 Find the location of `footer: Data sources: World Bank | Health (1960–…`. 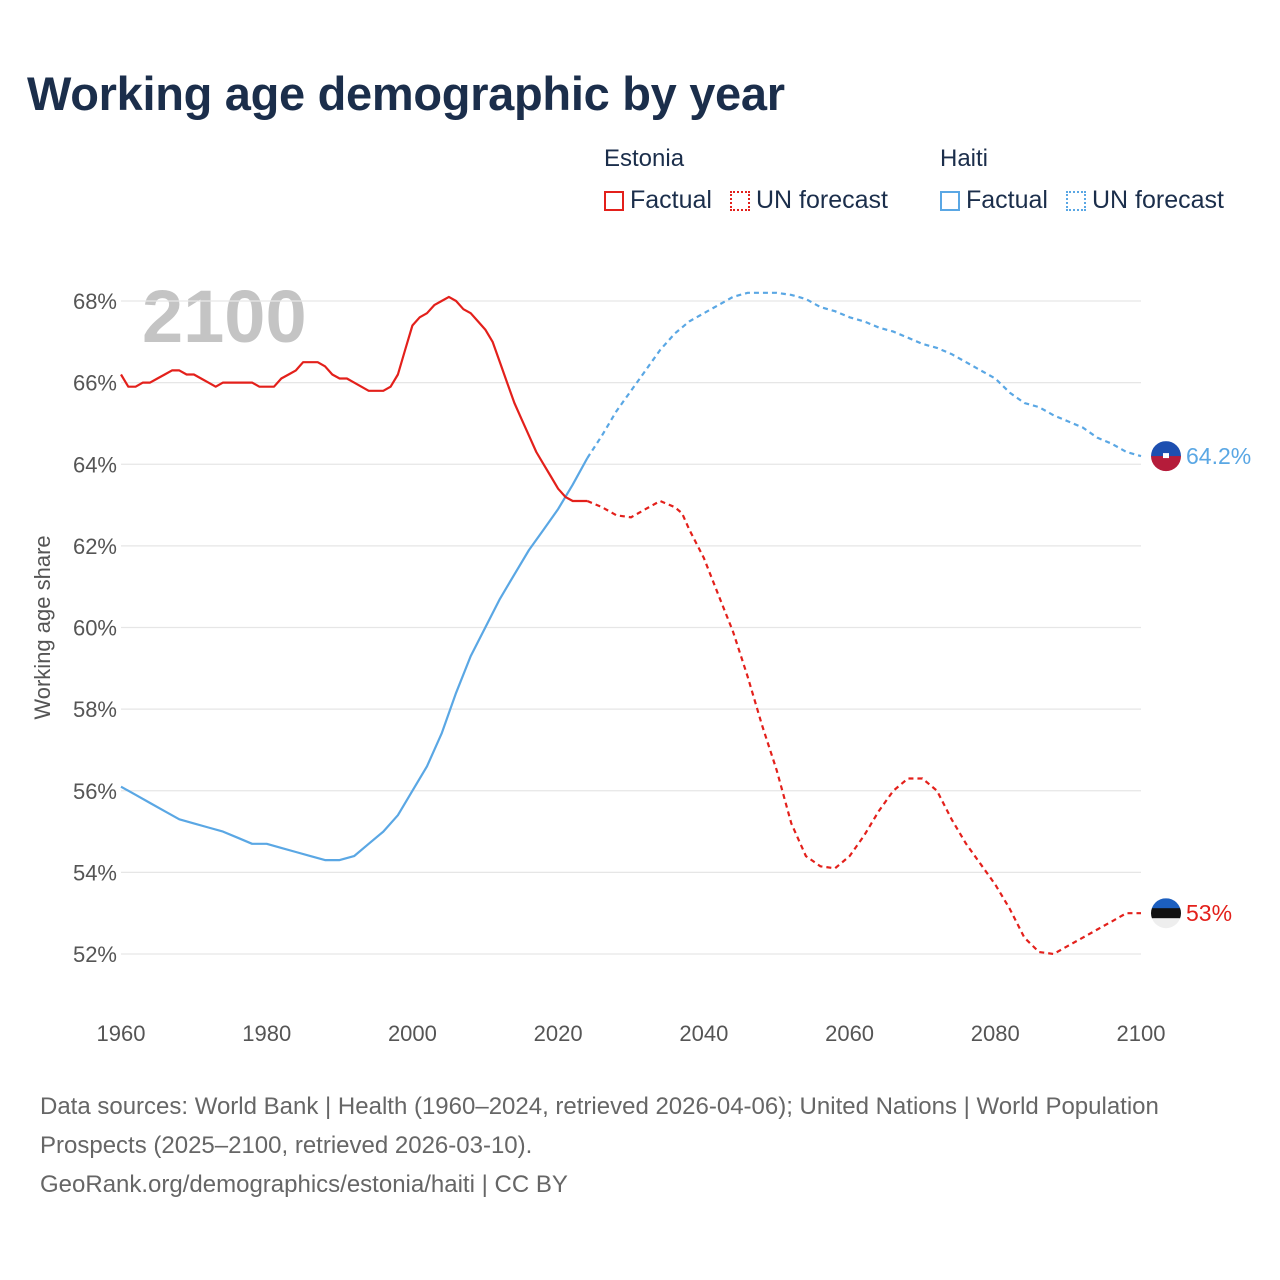

footer: Data sources: World Bank | Health (1960–… is located at coordinates (620, 1145).